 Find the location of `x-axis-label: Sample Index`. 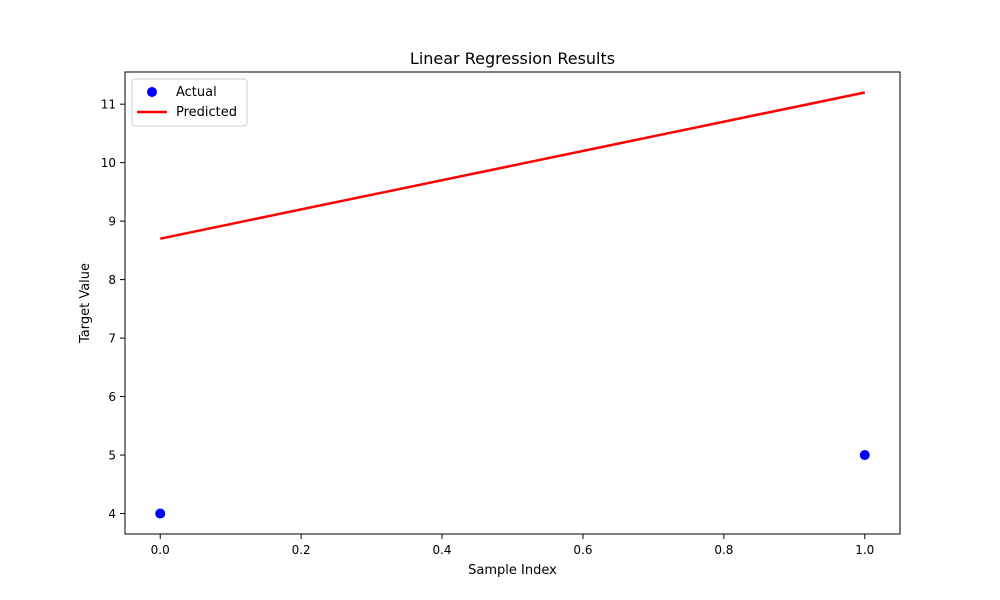

x-axis-label: Sample Index is located at coordinates (512, 570).